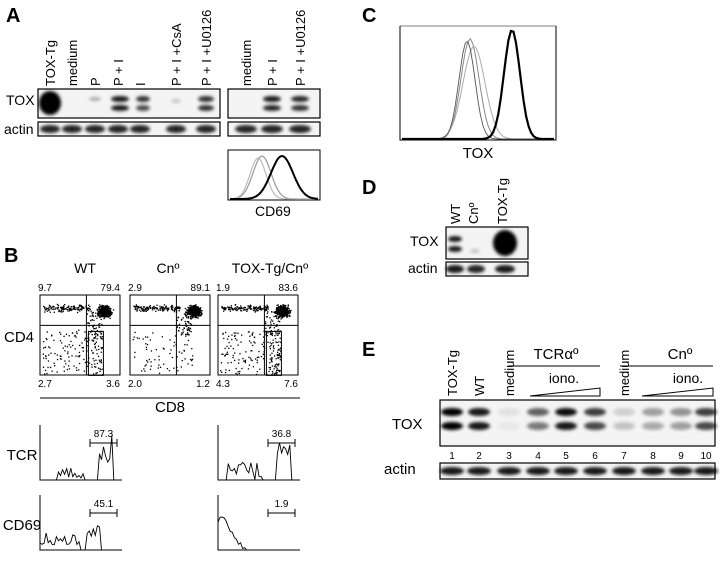 The width and height of the screenshot is (720, 570). Describe the element at coordinates (369, 188) in the screenshot. I see `panel-letter: D` at that location.